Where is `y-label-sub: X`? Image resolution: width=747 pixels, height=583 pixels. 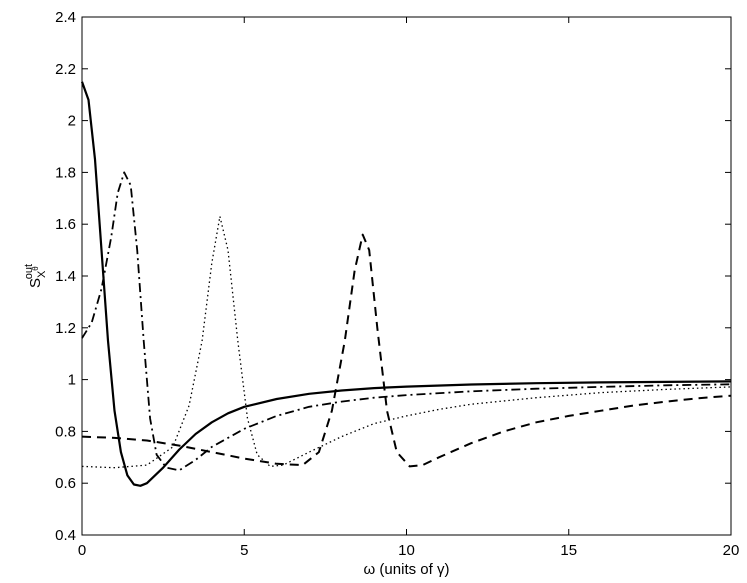 y-label-sub: X is located at coordinates (42, 274).